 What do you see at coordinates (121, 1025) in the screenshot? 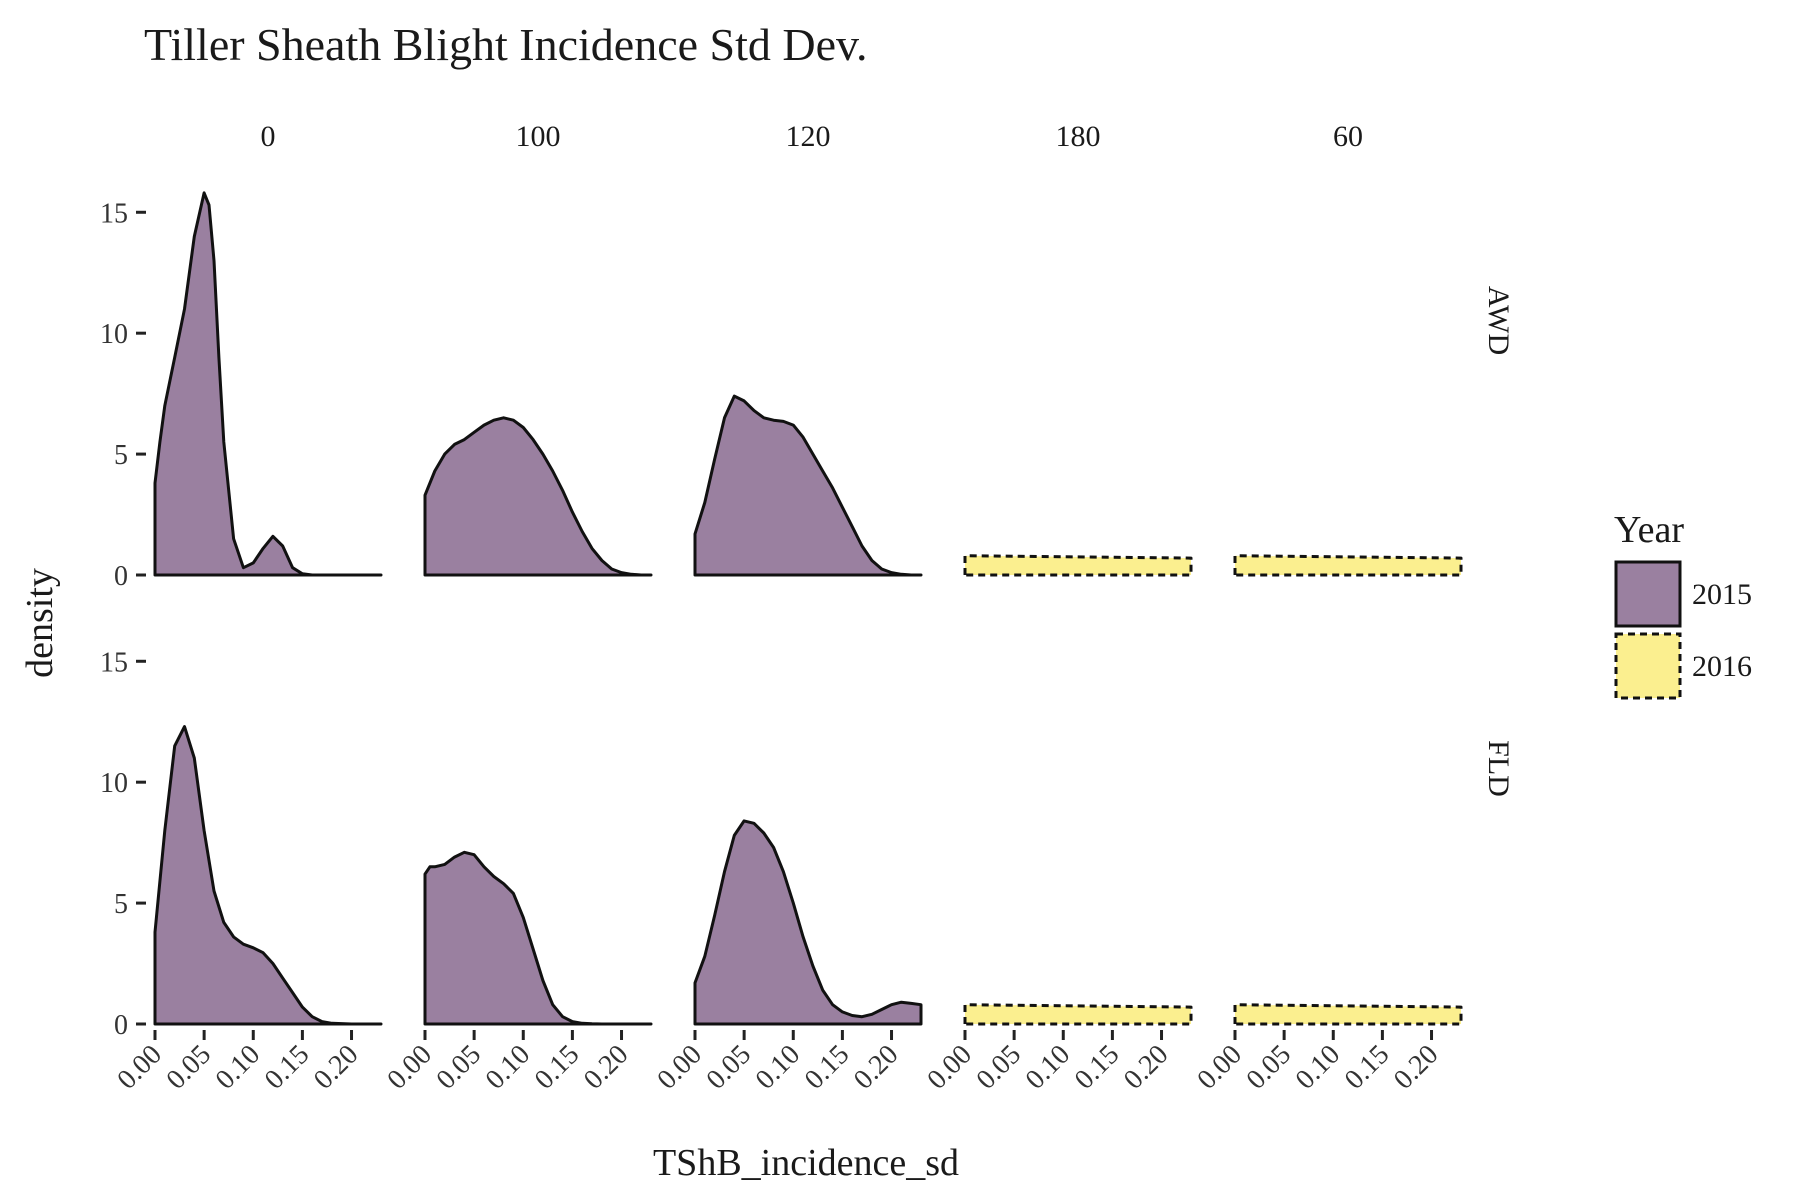
I see `y-tick-label-FLD-0: 0` at bounding box center [121, 1025].